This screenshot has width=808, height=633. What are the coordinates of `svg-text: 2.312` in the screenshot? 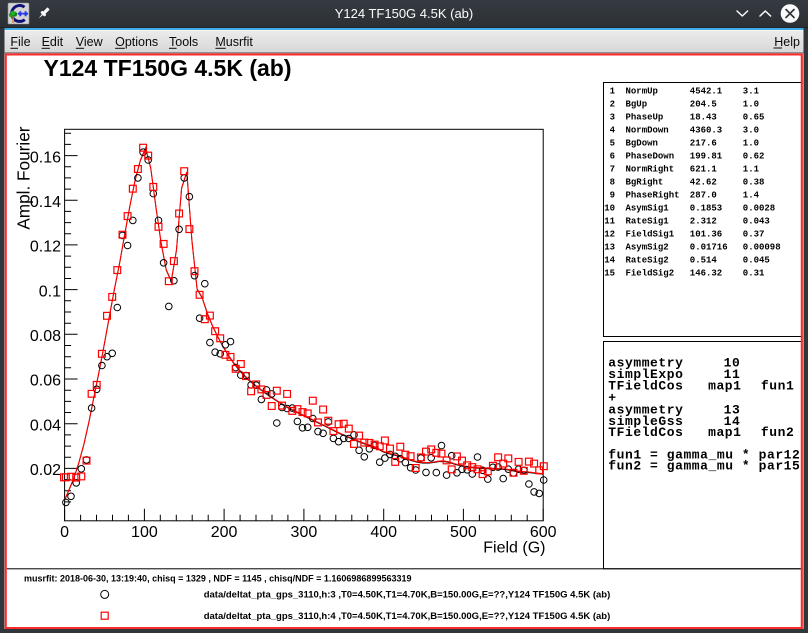 It's located at (703, 222).